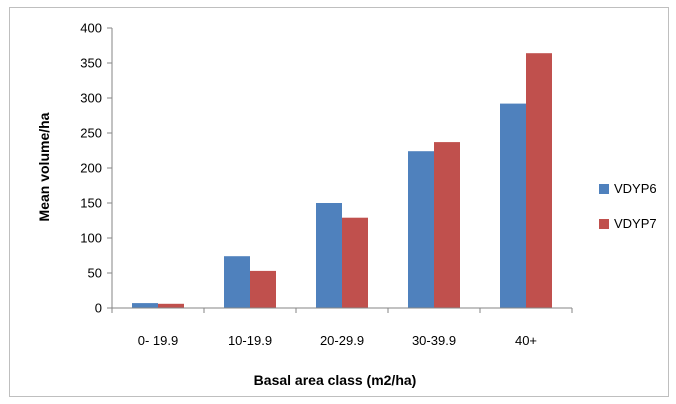  What do you see at coordinates (91, 168) in the screenshot?
I see `y-tick-label: 200` at bounding box center [91, 168].